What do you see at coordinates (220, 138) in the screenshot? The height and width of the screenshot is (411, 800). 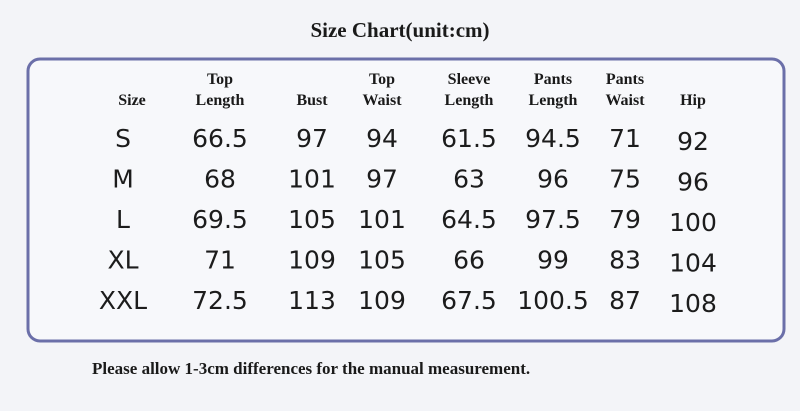 I see `cell: 66.5` at bounding box center [220, 138].